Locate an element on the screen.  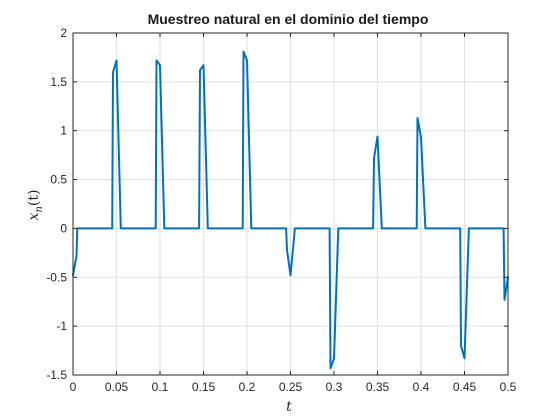
x-tick-label: 0.5 is located at coordinates (508, 387).